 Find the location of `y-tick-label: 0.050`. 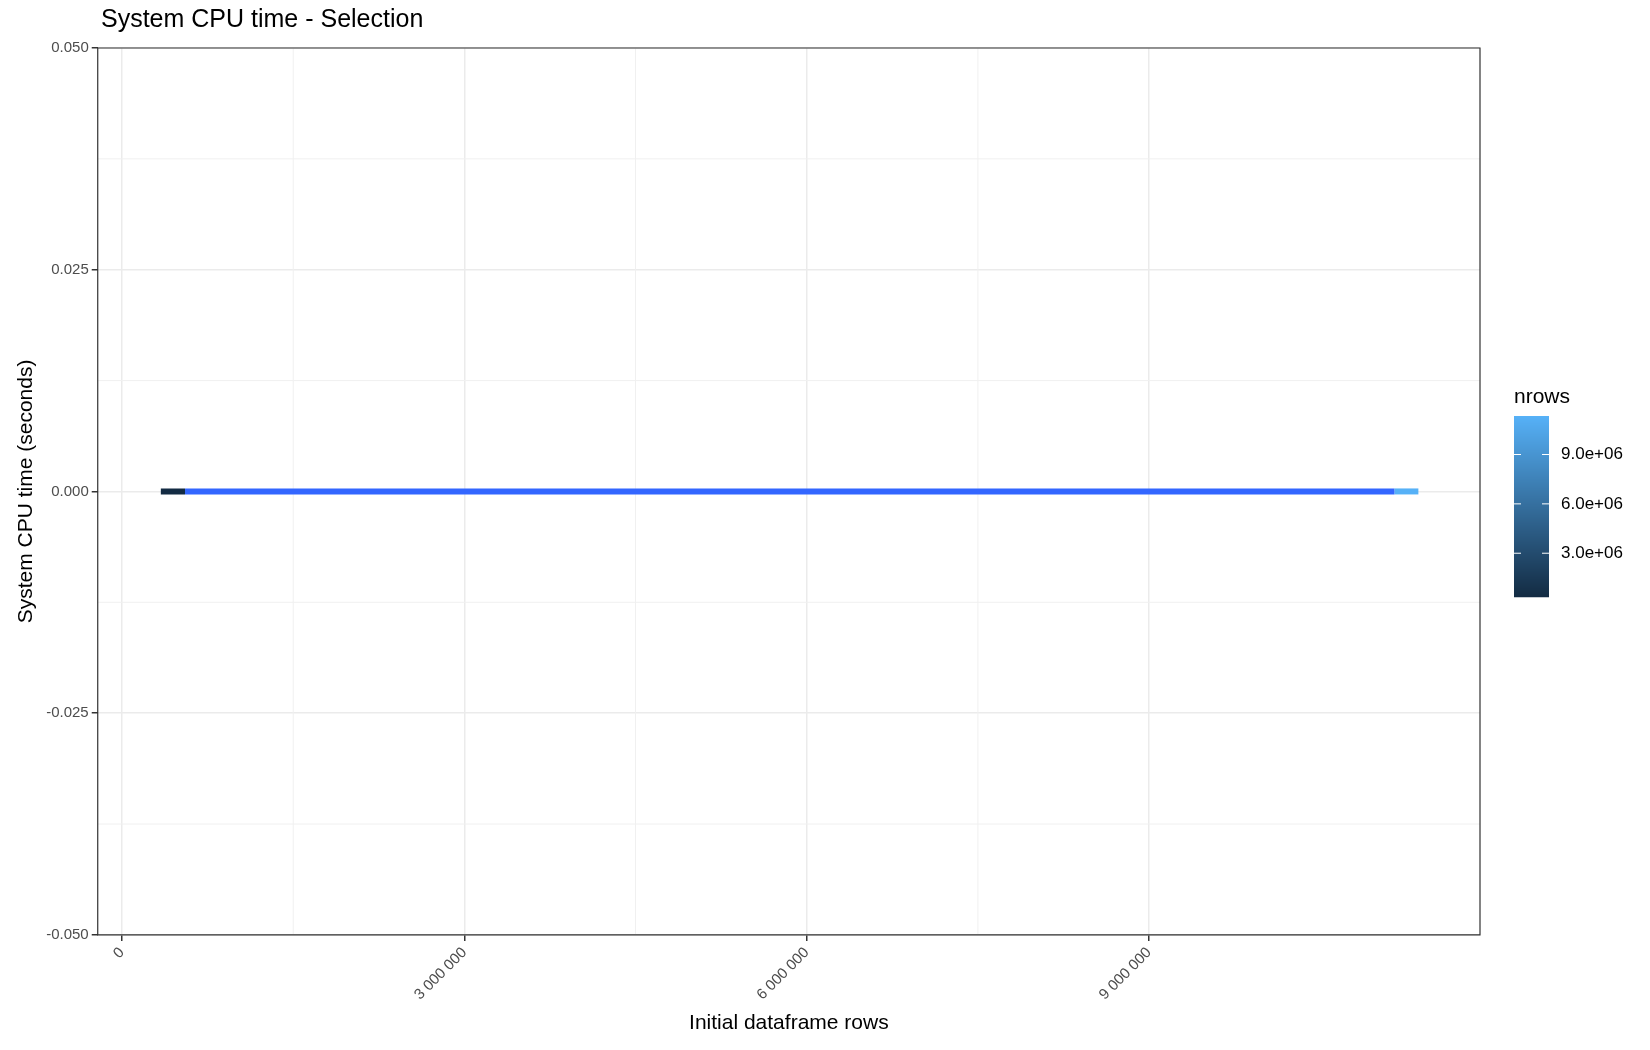

y-tick-label: 0.050 is located at coordinates (70, 47).